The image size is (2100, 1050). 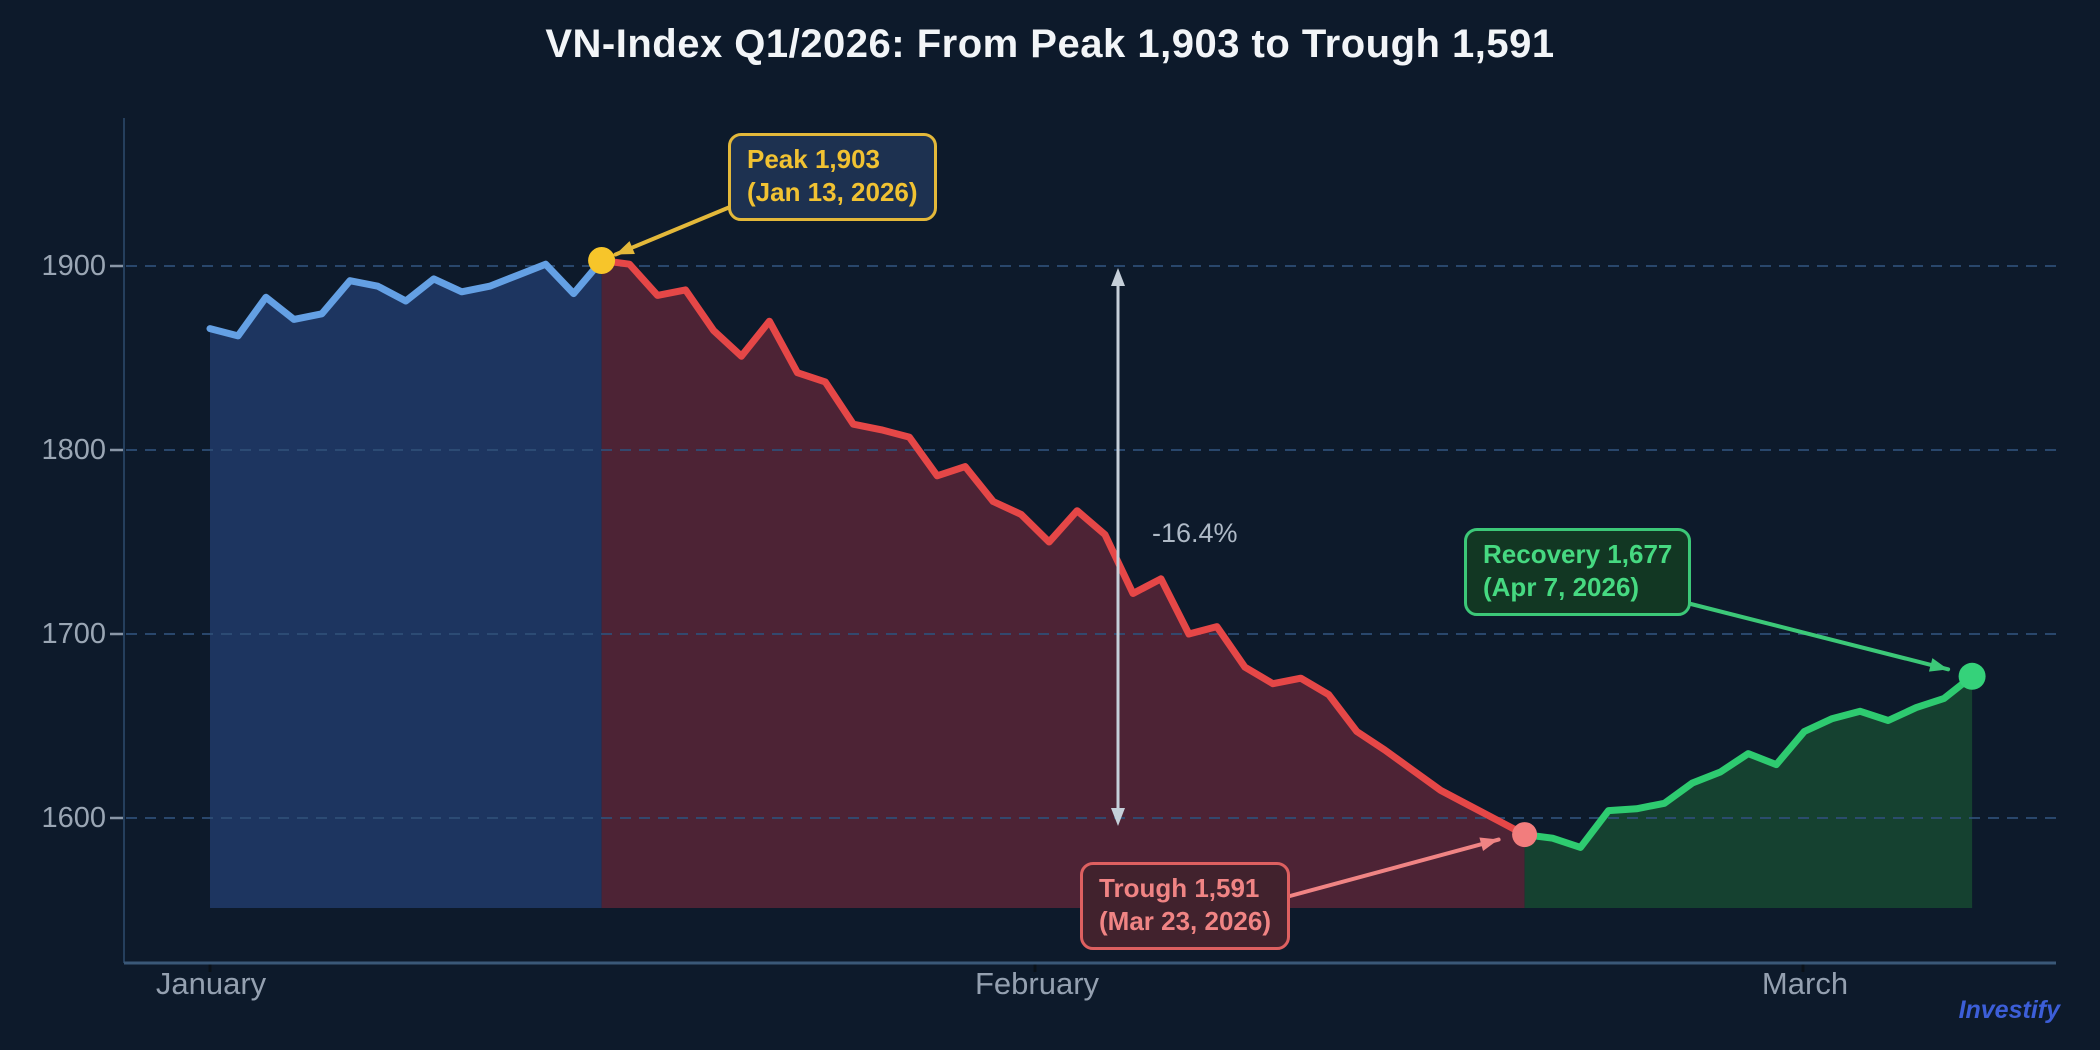 I want to click on peak-connector-line, so click(x=672, y=231).